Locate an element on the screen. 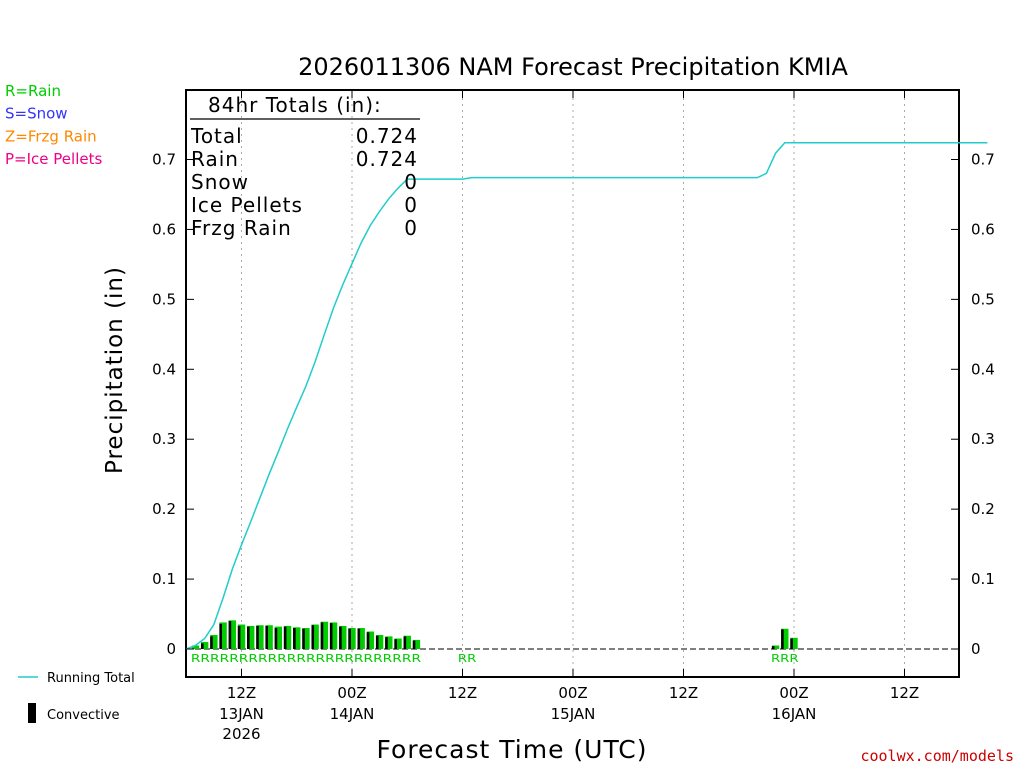 The image size is (1024, 768). precip-bars is located at coordinates (494, 634).